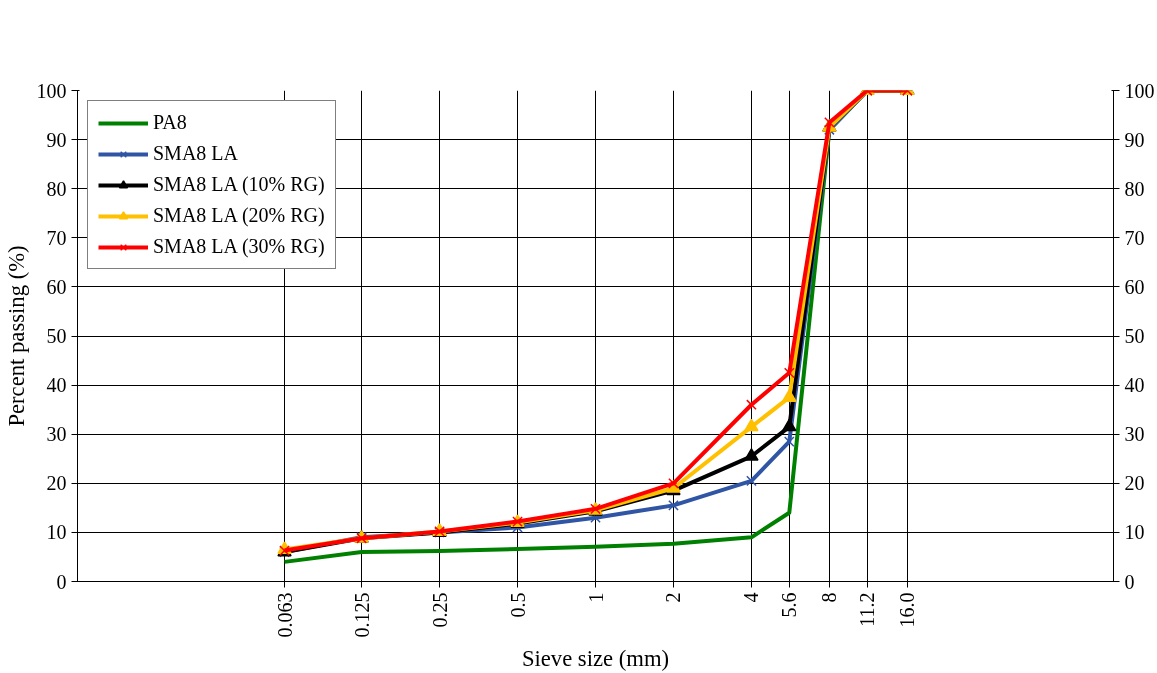  What do you see at coordinates (1134, 139) in the screenshot?
I see `y2-tick-label: 90` at bounding box center [1134, 139].